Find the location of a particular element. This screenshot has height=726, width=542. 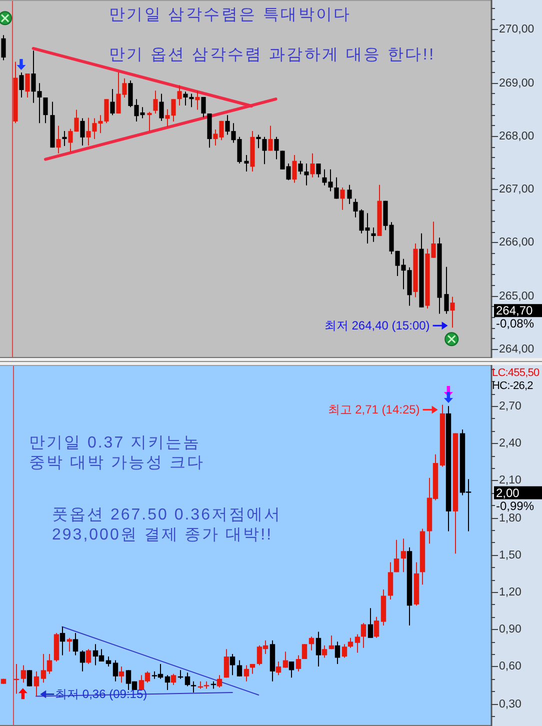

text: LC:455,50 is located at coordinates (516, 373).